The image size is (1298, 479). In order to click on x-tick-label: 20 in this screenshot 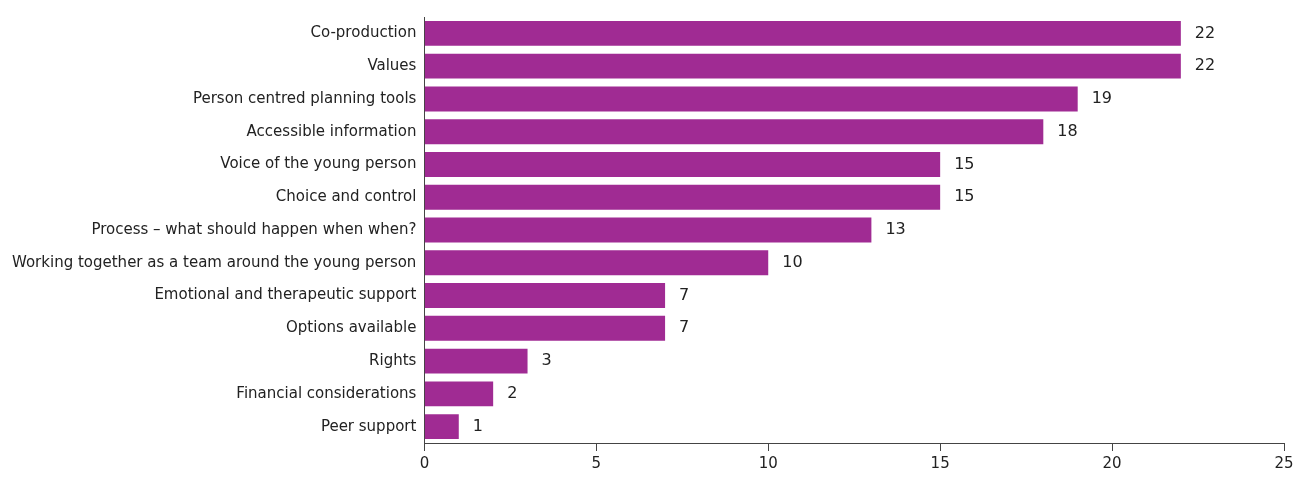, I will do `click(1112, 462)`.